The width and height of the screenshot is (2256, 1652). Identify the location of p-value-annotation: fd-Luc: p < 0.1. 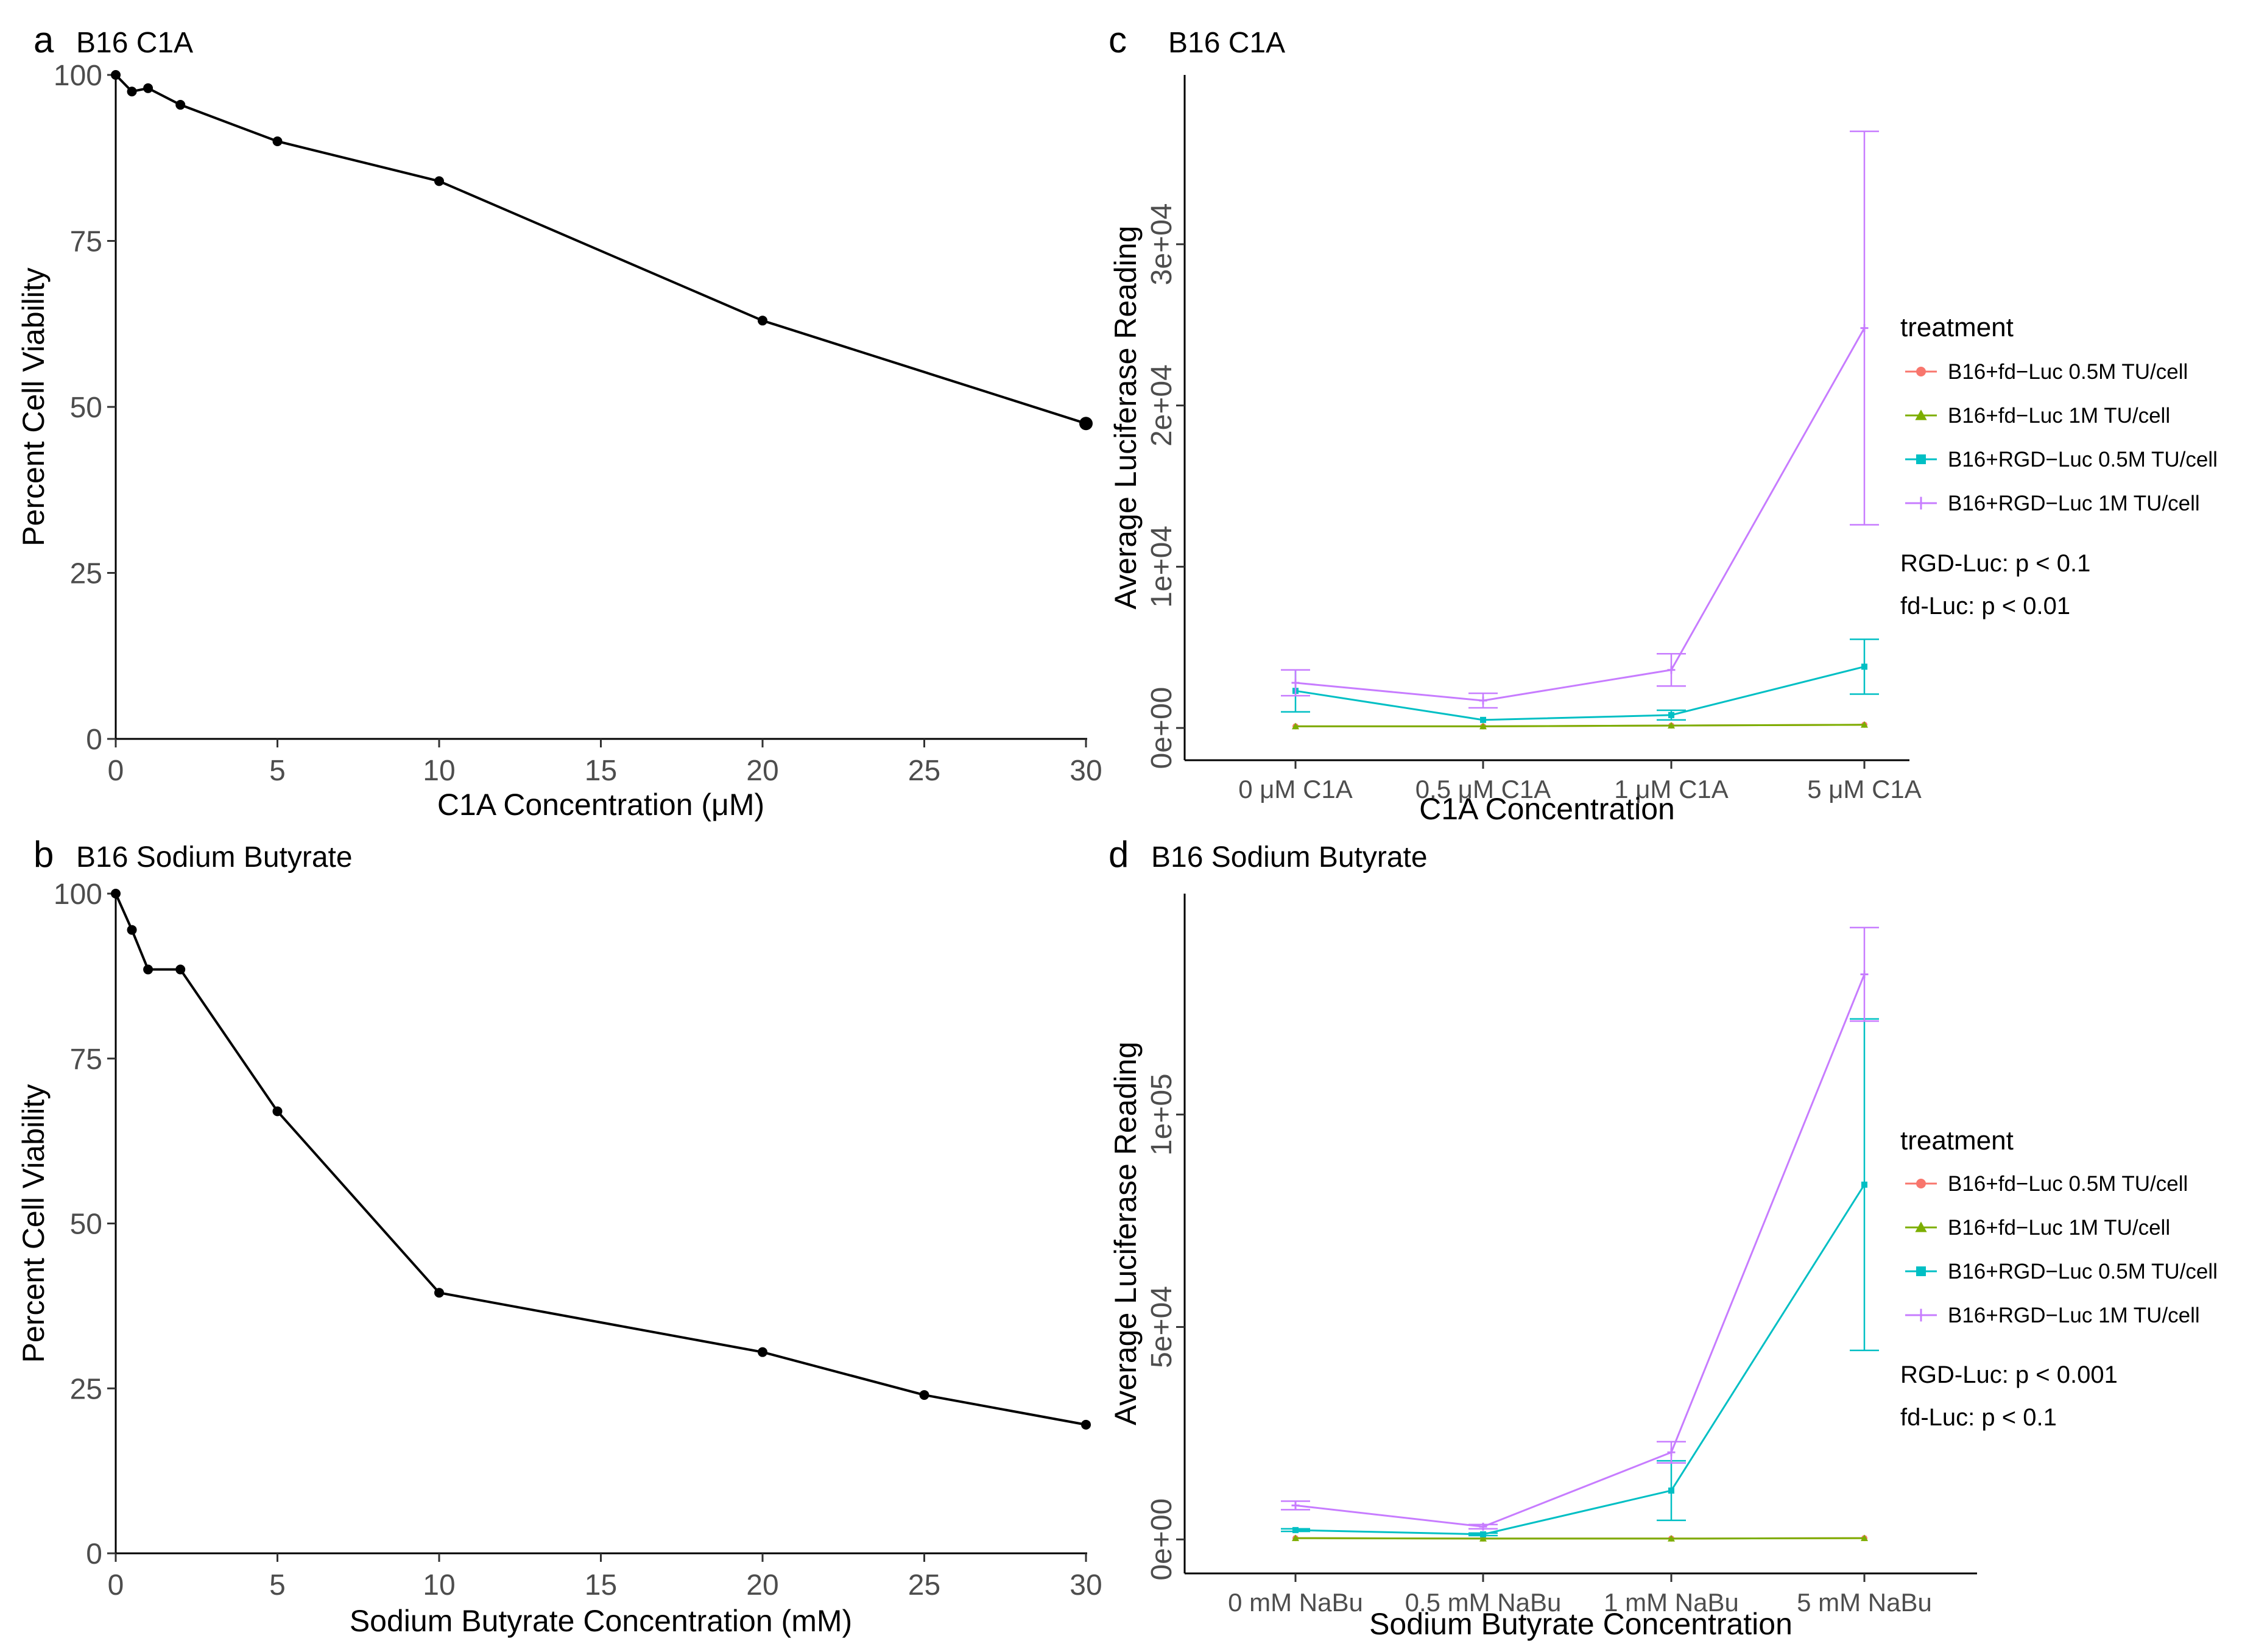
(1978, 1417).